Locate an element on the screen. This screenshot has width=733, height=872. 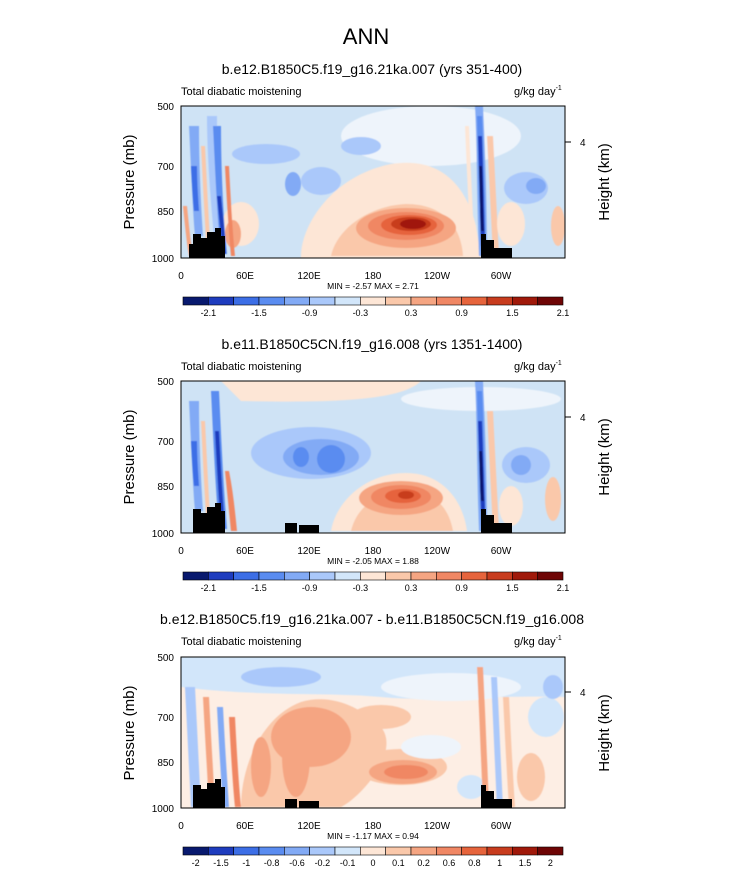
panel-1-plot is located at coordinates (373, 182).